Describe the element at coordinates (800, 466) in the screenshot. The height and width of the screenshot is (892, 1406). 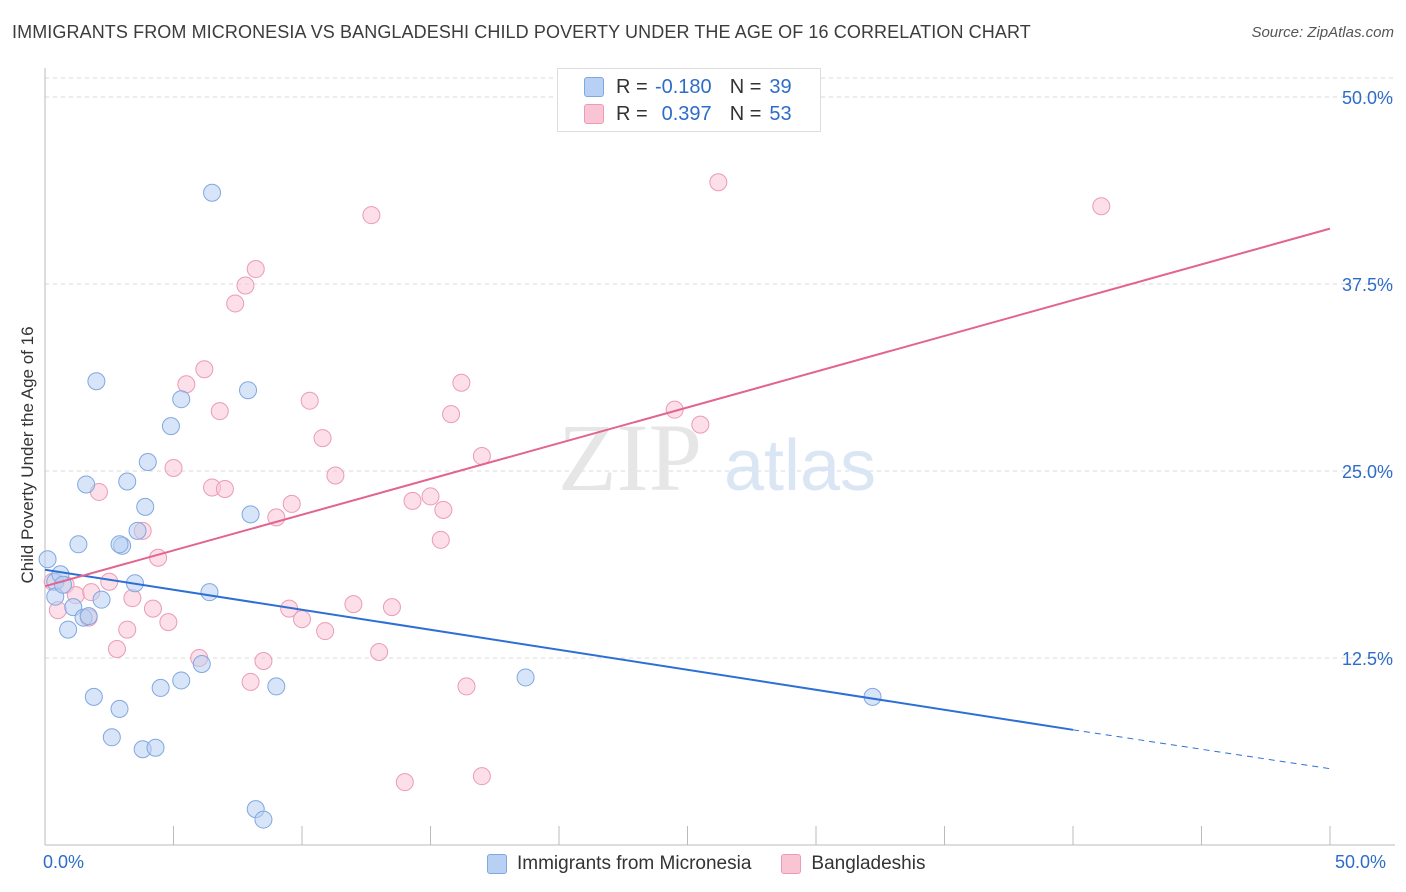
I see `watermark-atlas: atlas` at that location.